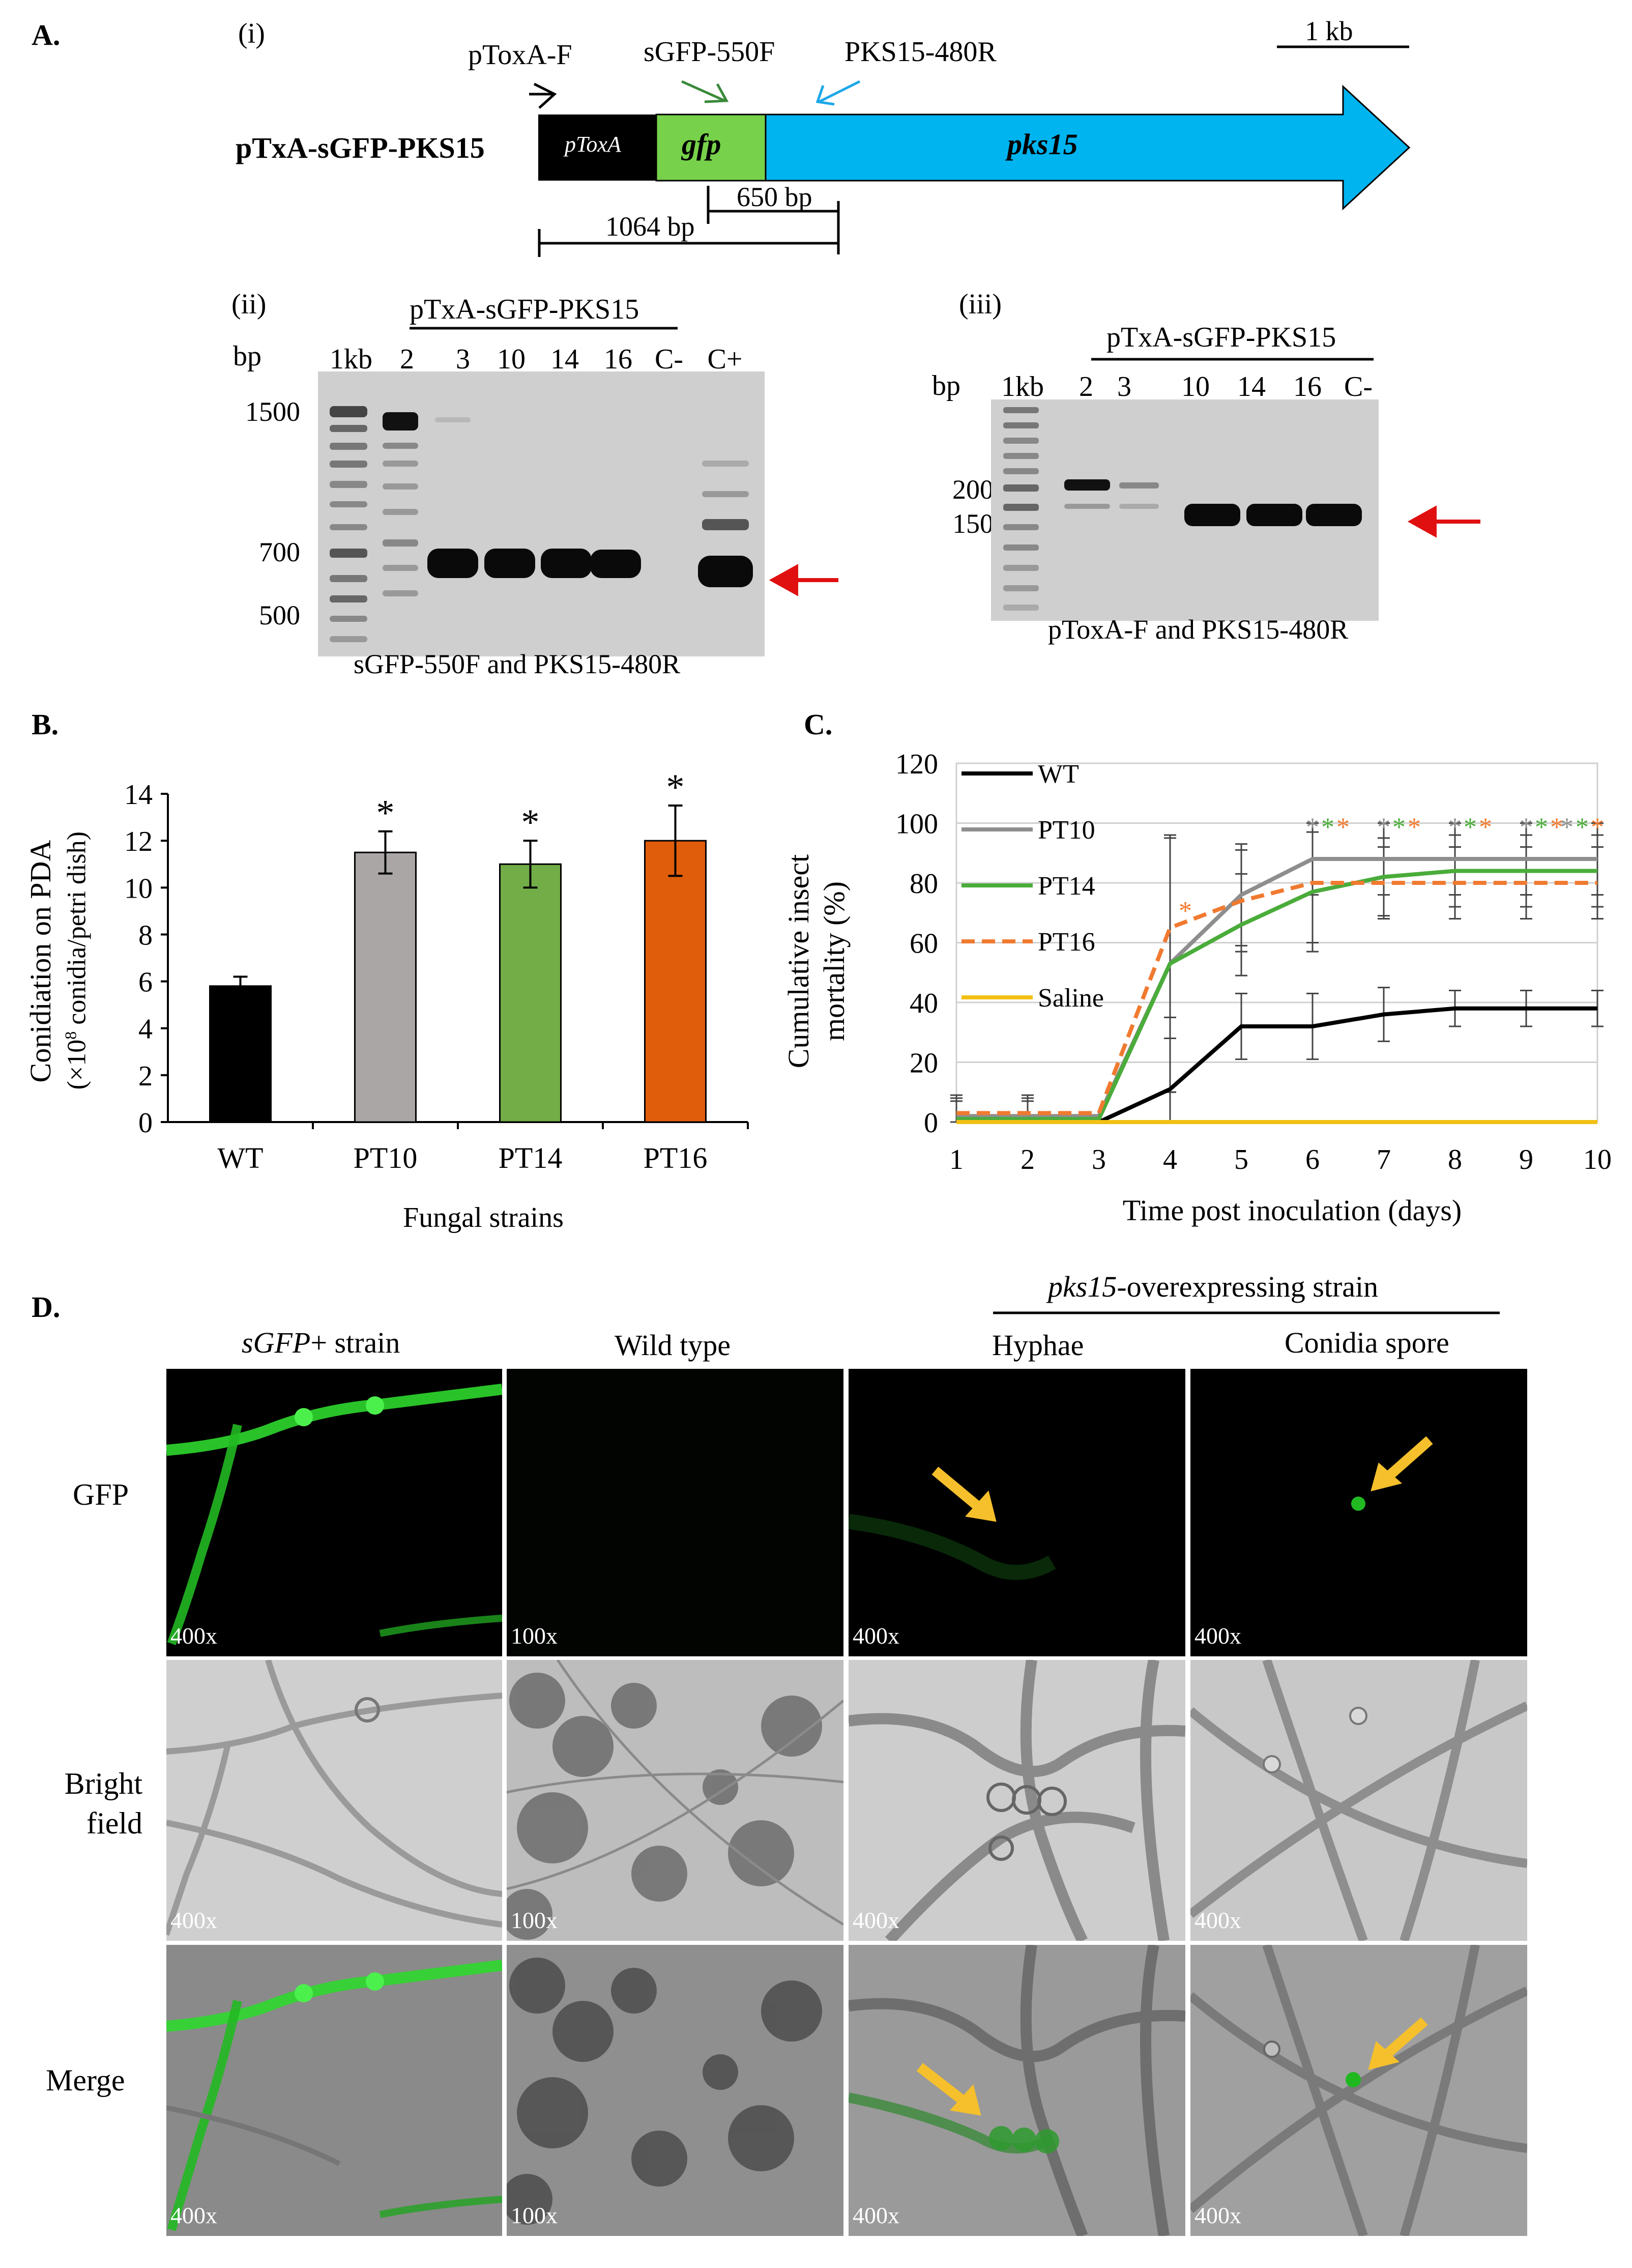  I want to click on legend-label: PT14, so click(1066, 887).